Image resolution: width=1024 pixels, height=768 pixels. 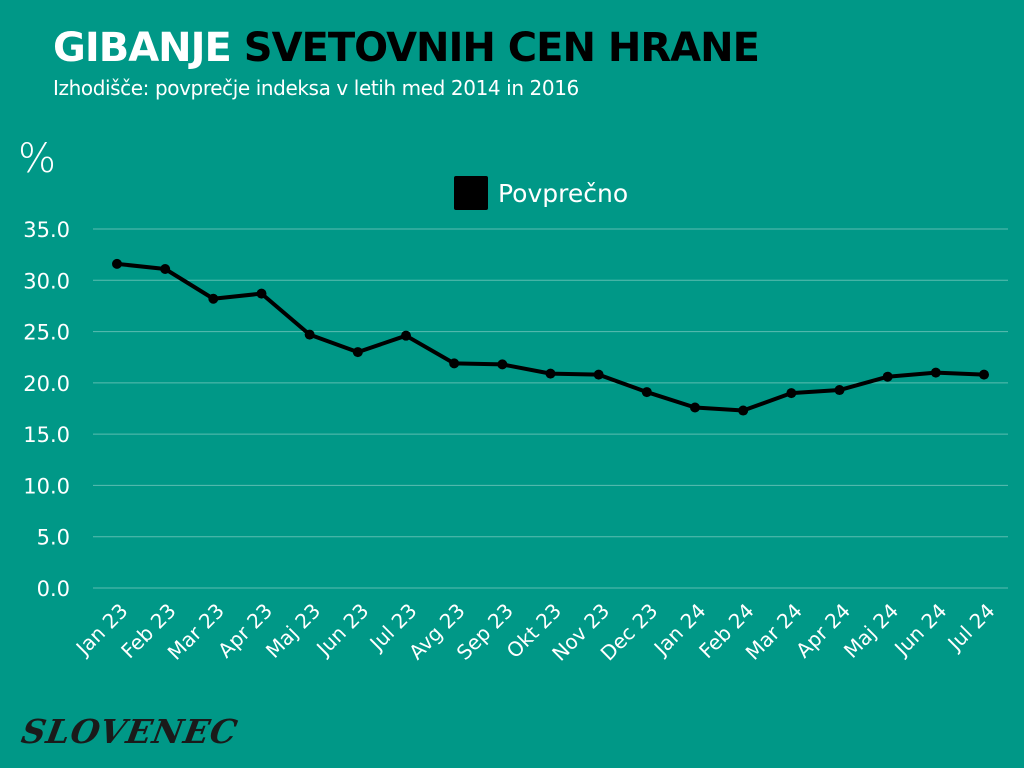 What do you see at coordinates (46, 486) in the screenshot?
I see `y-tick-label: 10.0` at bounding box center [46, 486].